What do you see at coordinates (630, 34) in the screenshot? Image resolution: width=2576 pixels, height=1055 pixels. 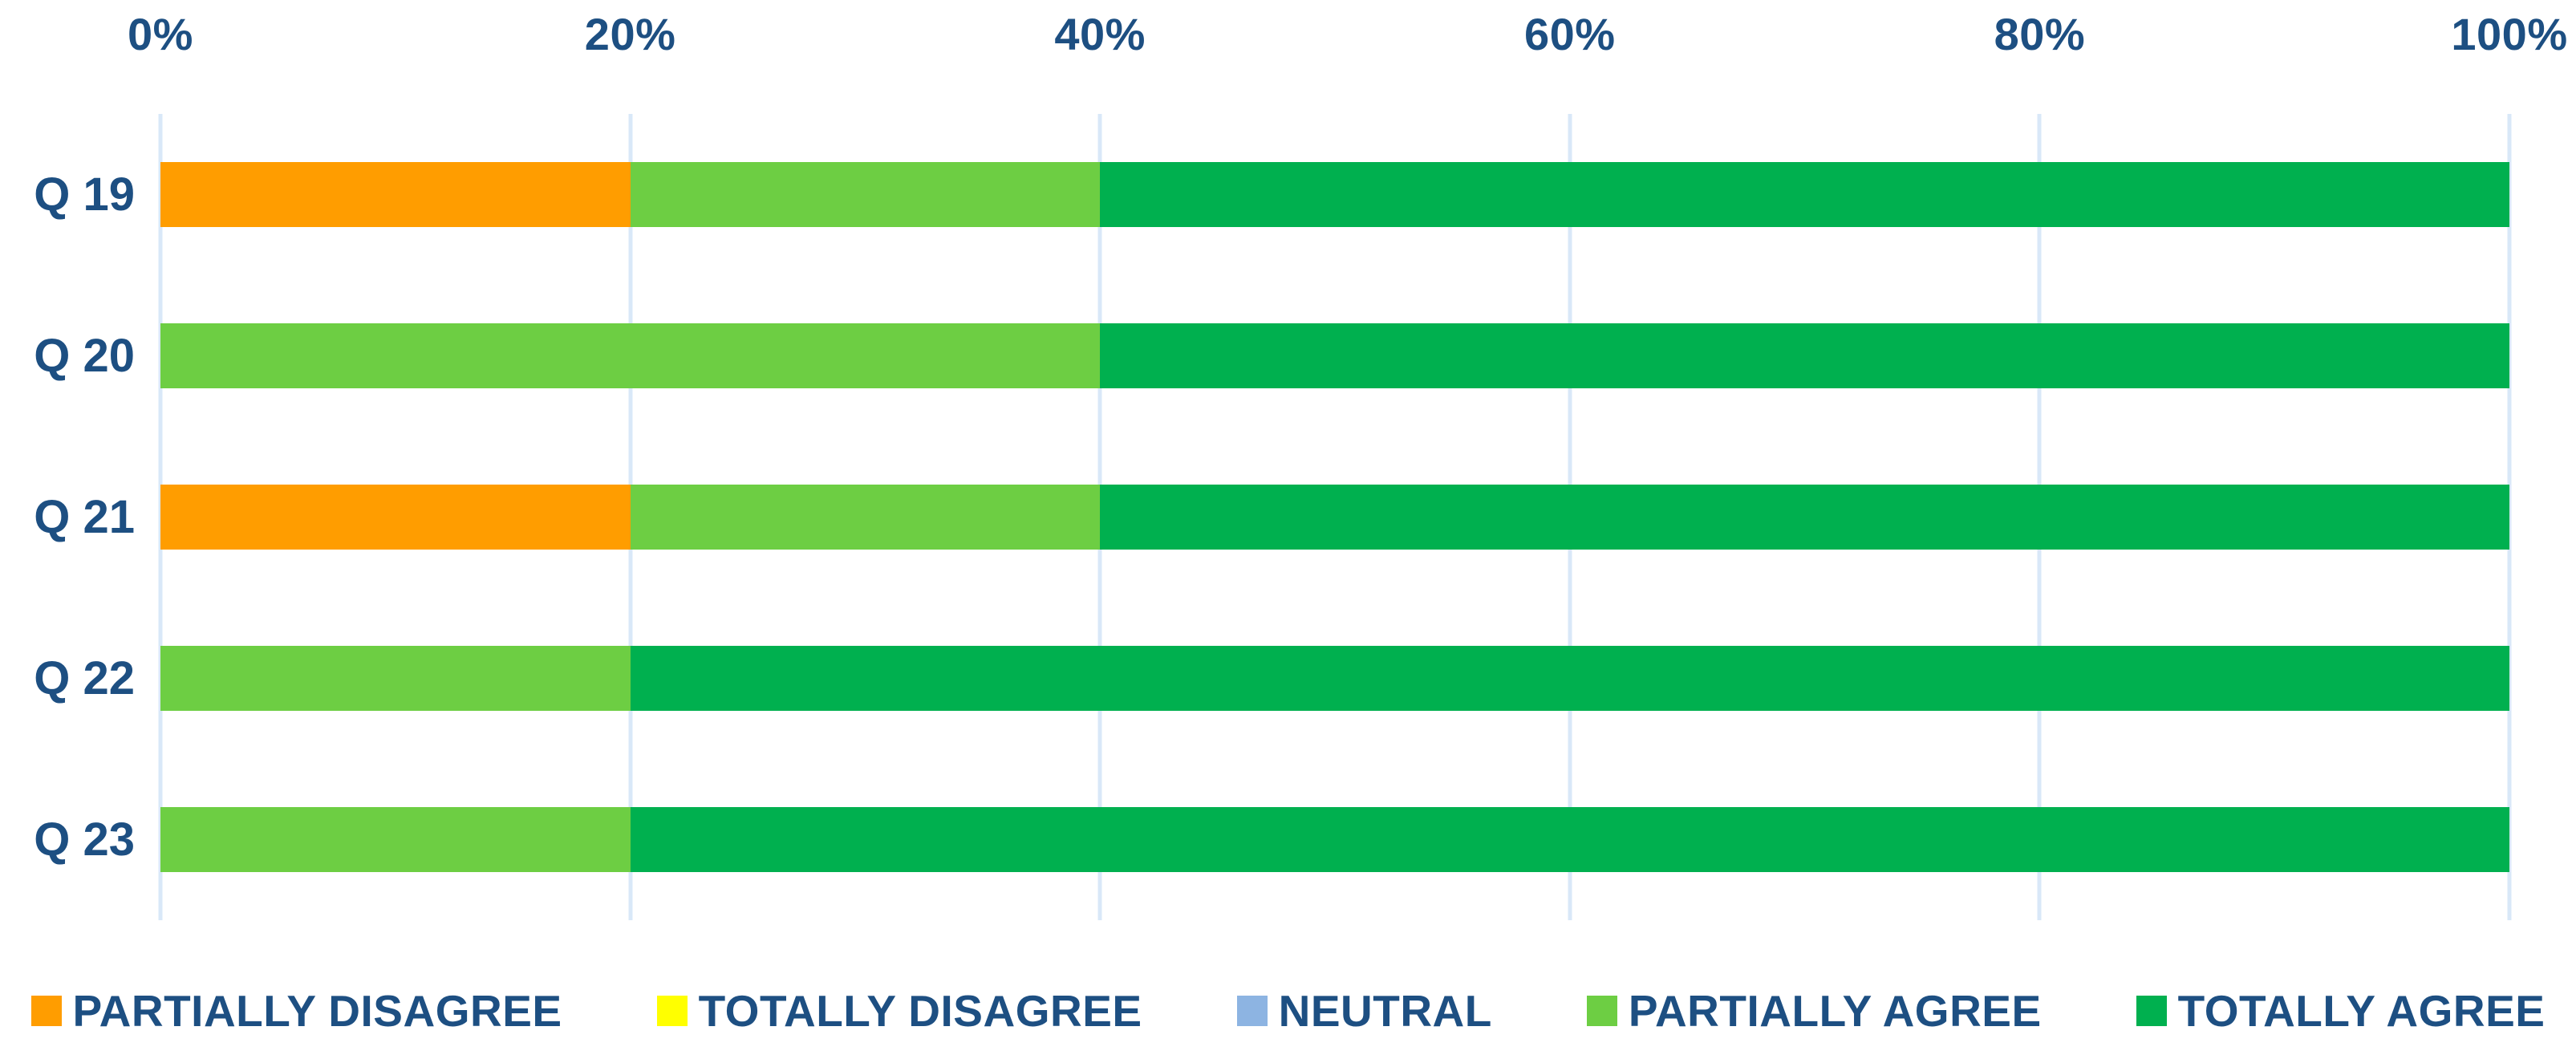 I see `x-tick-label: 20%` at bounding box center [630, 34].